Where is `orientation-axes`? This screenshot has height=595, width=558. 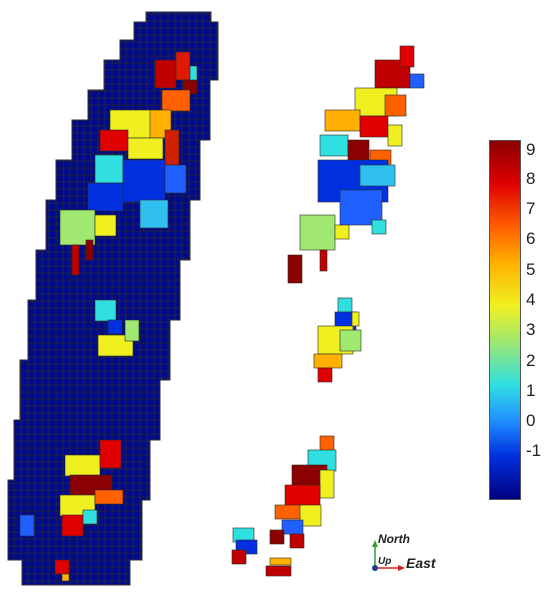 orientation-axes is located at coordinates (388, 555).